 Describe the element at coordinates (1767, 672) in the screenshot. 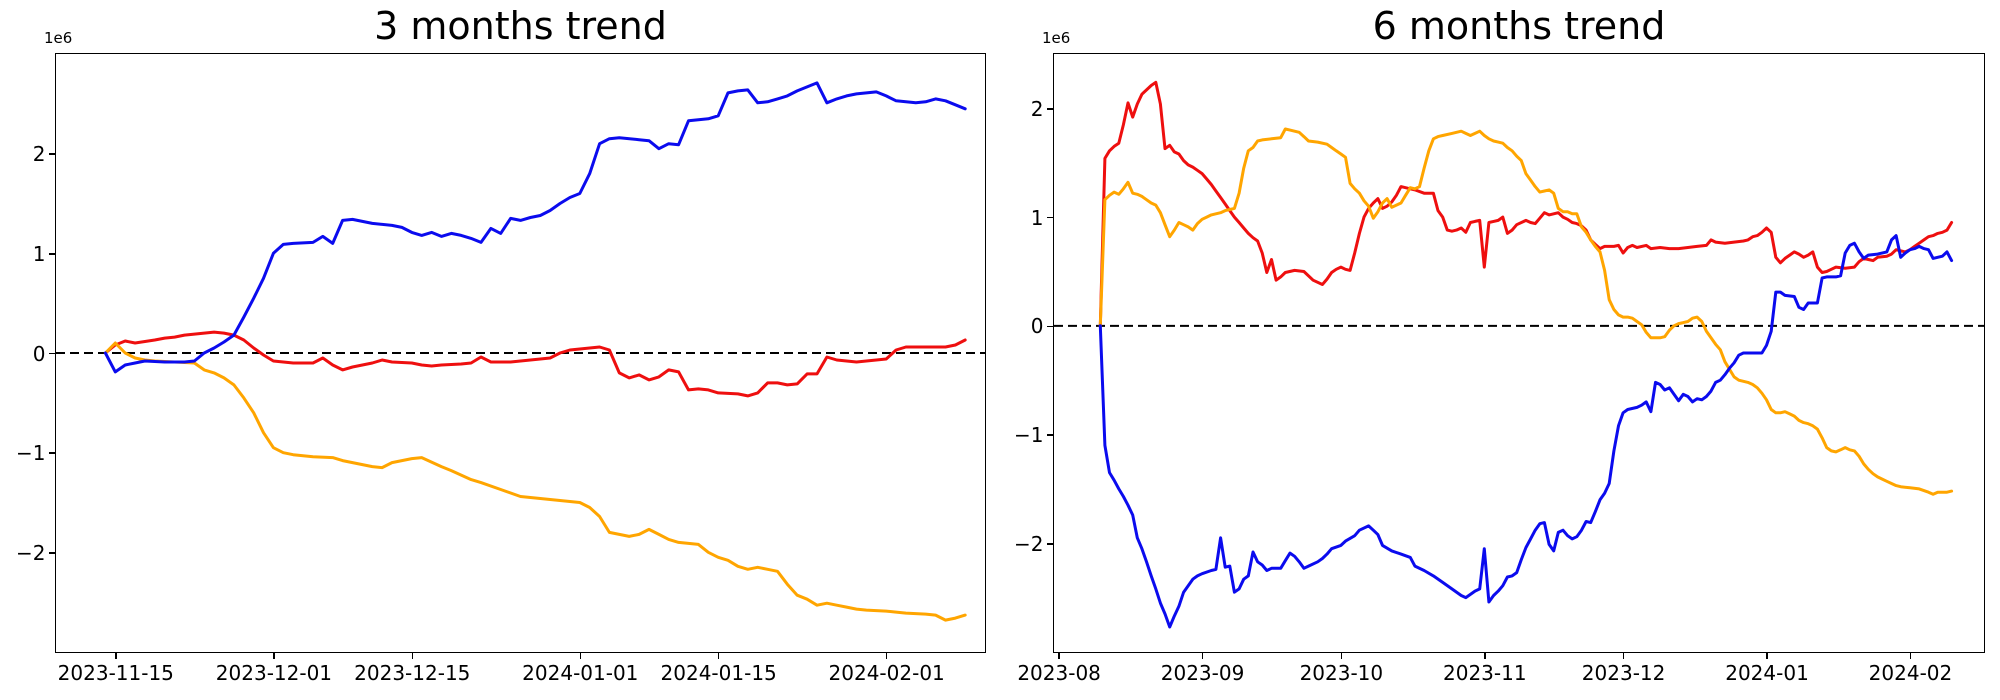

I see `x-tick-label: 2024-01` at that location.